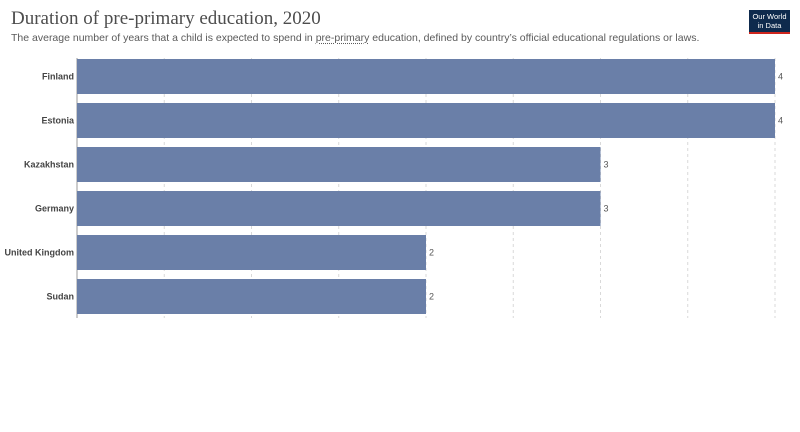  What do you see at coordinates (769, 25) in the screenshot?
I see `logo-line-2: in Data` at bounding box center [769, 25].